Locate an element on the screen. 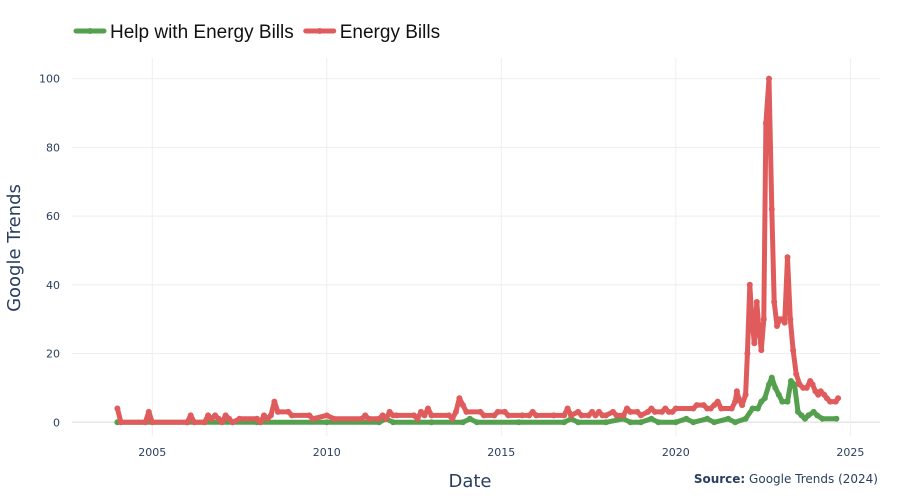 The image size is (900, 500). y-tick-label: 20 is located at coordinates (53, 354).